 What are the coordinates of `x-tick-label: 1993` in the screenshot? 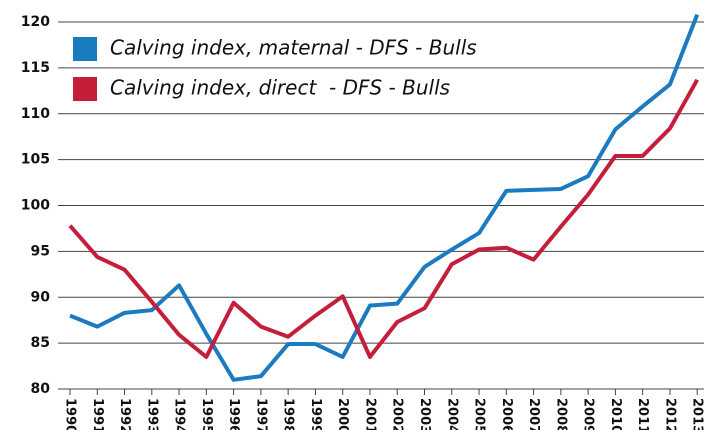 It's located at (151, 414).